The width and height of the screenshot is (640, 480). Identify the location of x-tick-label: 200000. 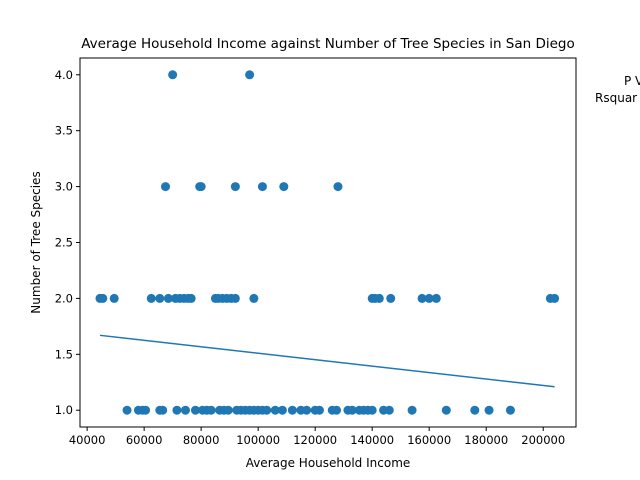
(543, 440).